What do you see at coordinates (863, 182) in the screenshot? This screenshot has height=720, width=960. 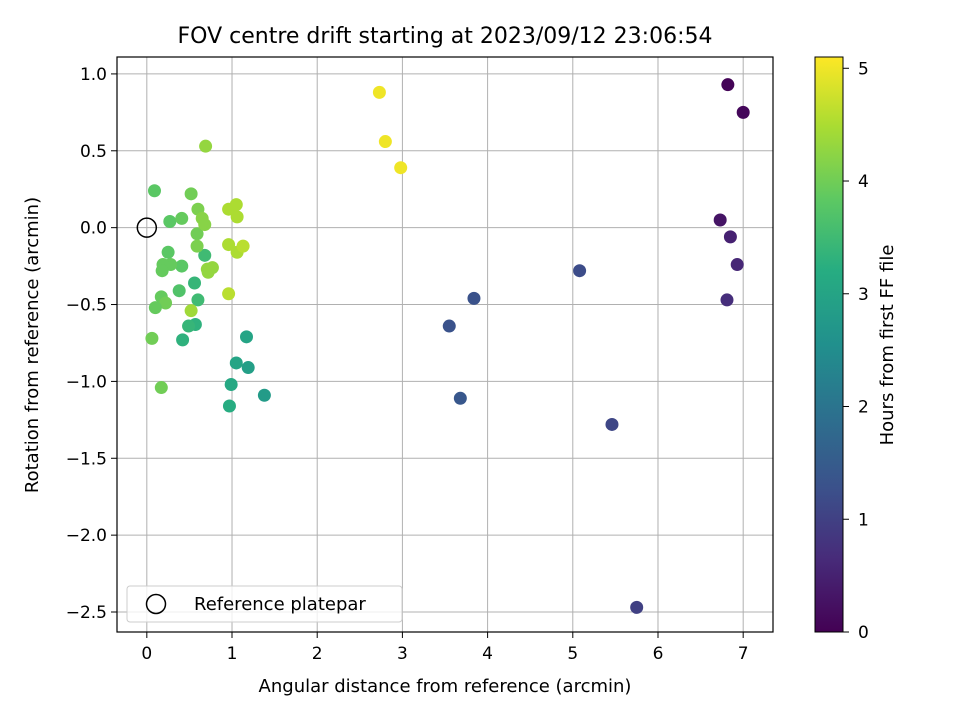 I see `colorbar-tick-label: 4` at bounding box center [863, 182].